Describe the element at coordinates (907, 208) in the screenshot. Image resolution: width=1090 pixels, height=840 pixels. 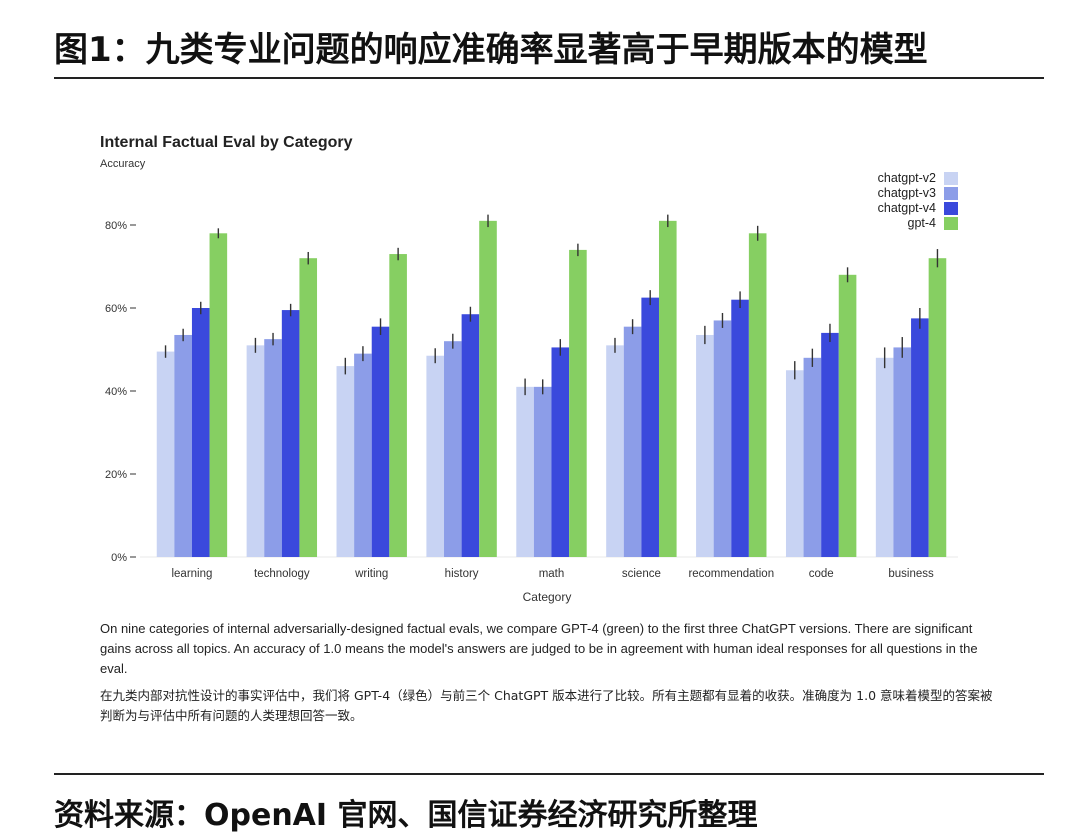
I see `legend-label: chatgpt-v4` at that location.